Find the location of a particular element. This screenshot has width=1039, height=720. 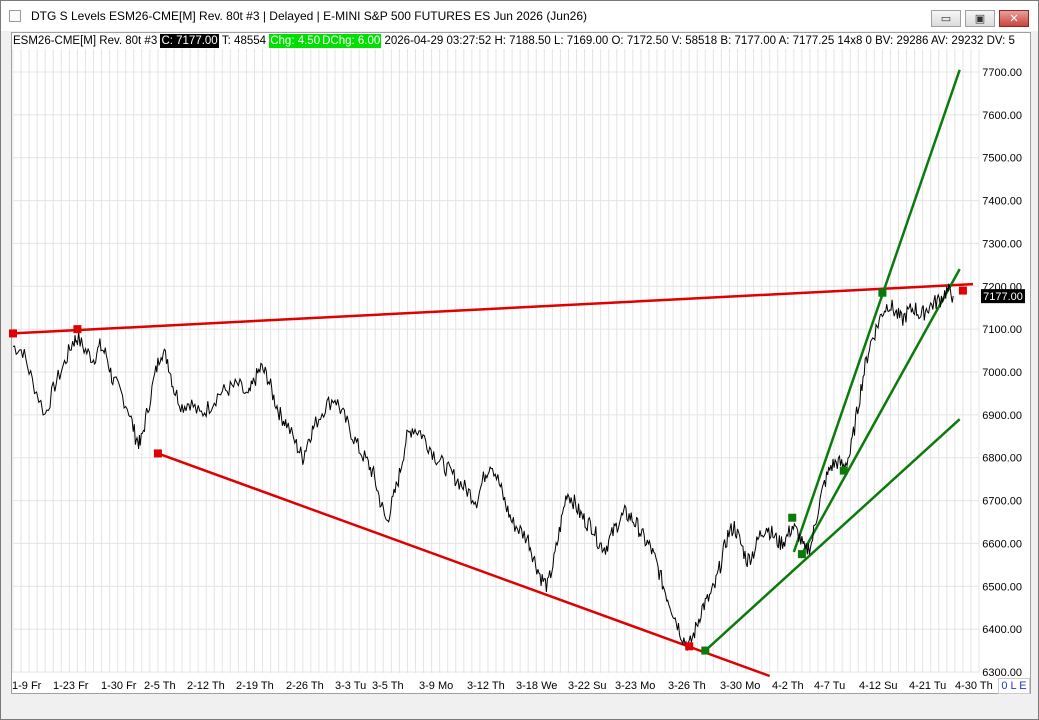

time-tick-label: 4-7 Tu is located at coordinates (829, 686).